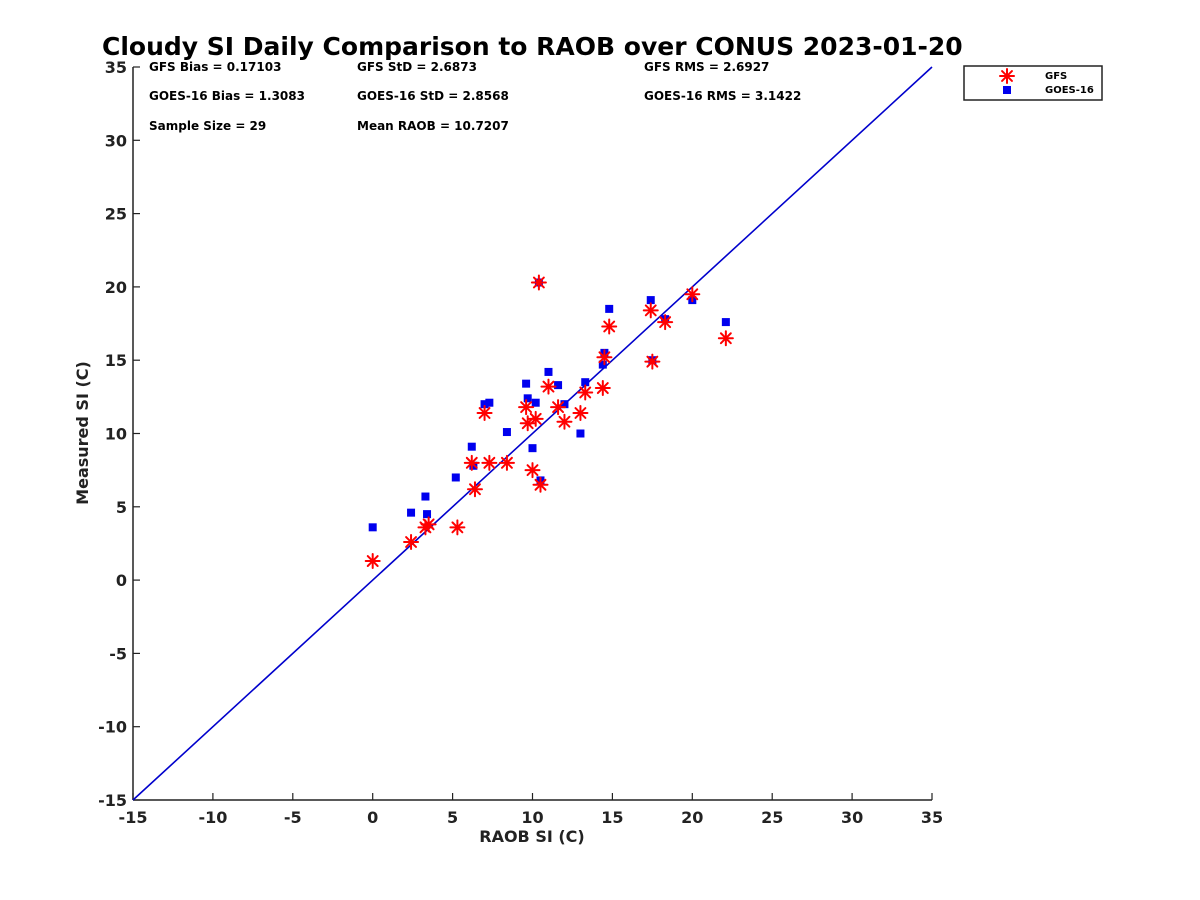  I want to click on y-tick-label: -5, so click(118, 653).